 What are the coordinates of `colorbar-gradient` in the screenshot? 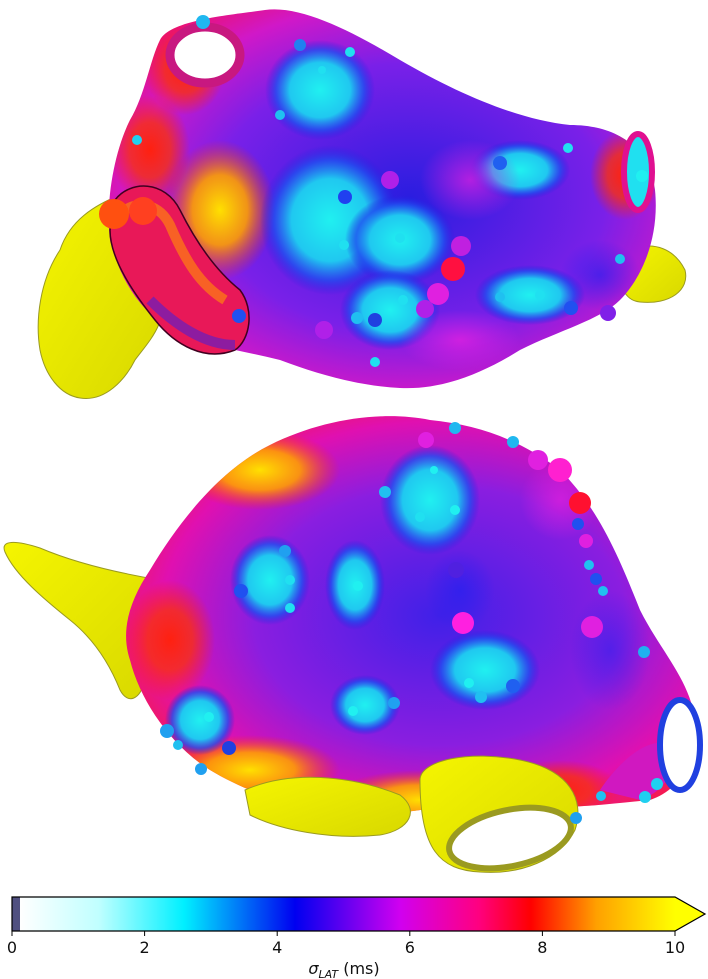 It's located at (347, 914).